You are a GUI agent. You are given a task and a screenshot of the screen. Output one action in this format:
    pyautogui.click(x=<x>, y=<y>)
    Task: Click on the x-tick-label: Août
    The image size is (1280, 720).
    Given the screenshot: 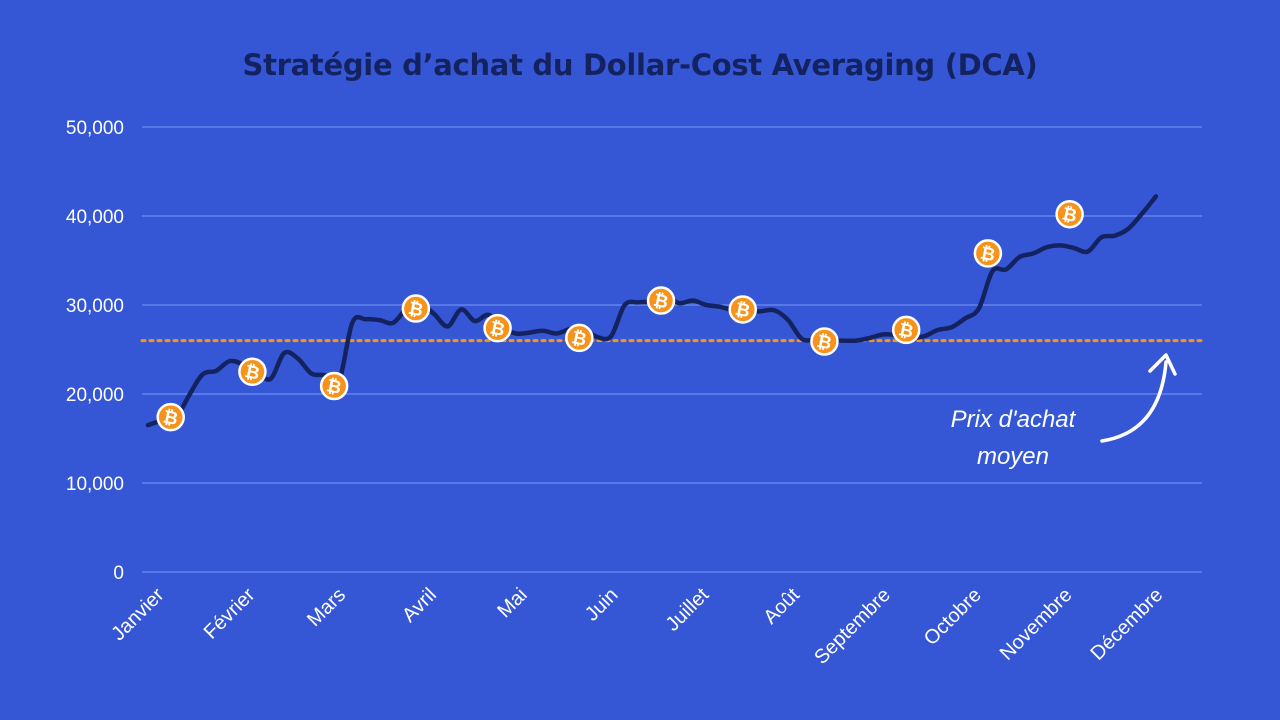 What is the action you would take?
    pyautogui.click(x=781, y=606)
    